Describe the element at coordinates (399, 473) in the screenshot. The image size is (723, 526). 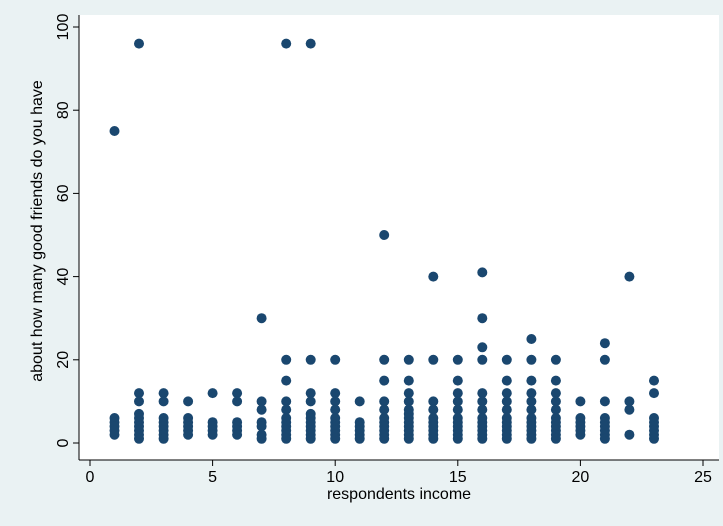
I see `x-axis-ticks: 0 5 10 15 20 25` at that location.